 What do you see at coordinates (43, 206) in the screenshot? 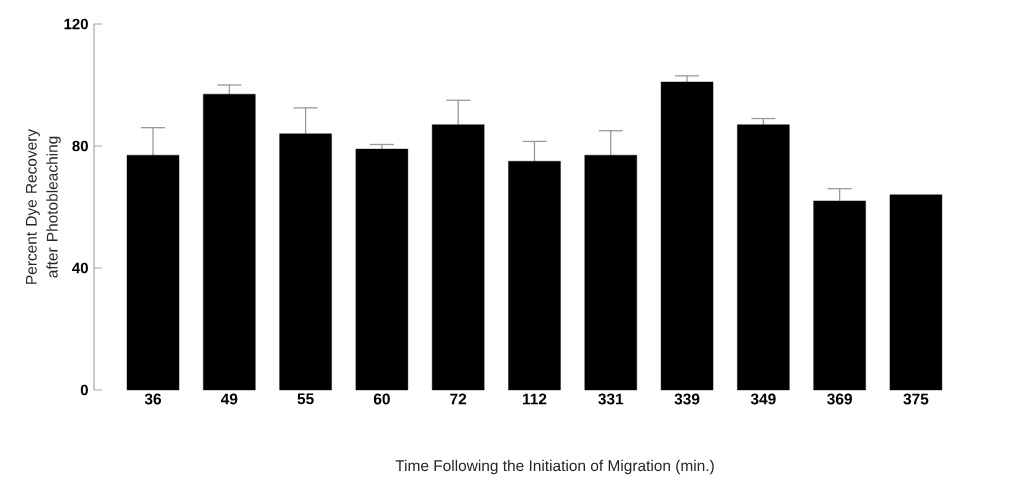
I see `y-axis-title: Percent Dye Recovery after Photobleaching` at bounding box center [43, 206].